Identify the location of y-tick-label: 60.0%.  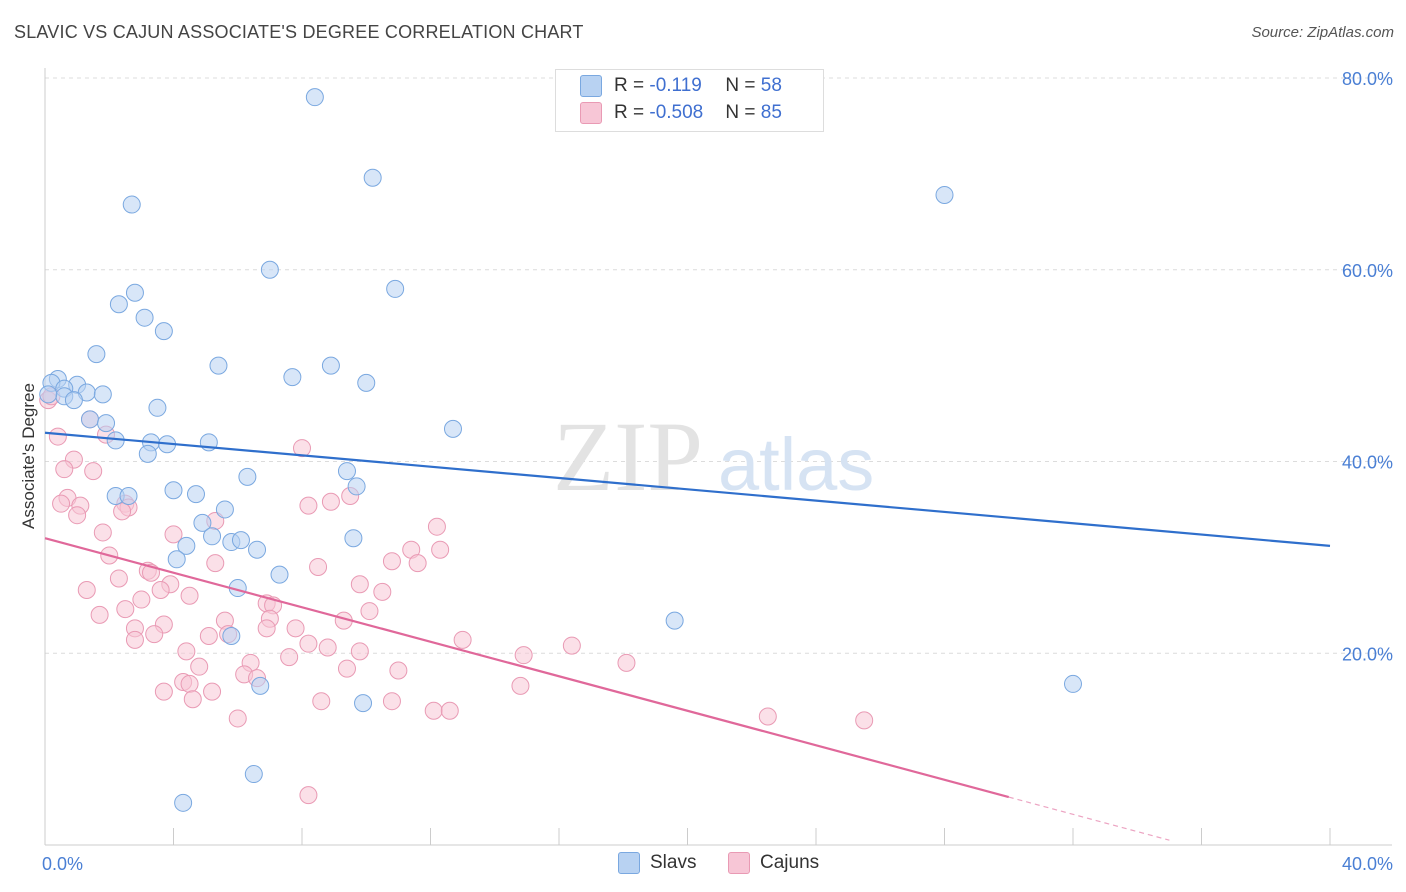
(1367, 271).